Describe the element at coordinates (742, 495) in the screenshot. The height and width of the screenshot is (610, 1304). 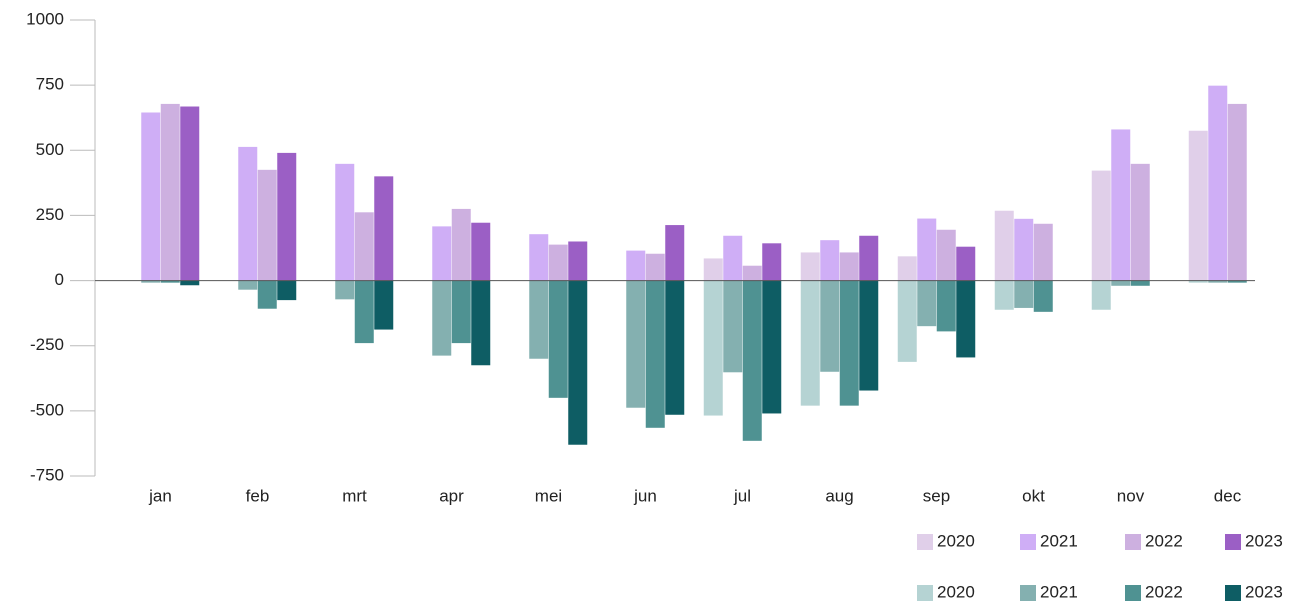
I see `x-tick-label: jul` at that location.